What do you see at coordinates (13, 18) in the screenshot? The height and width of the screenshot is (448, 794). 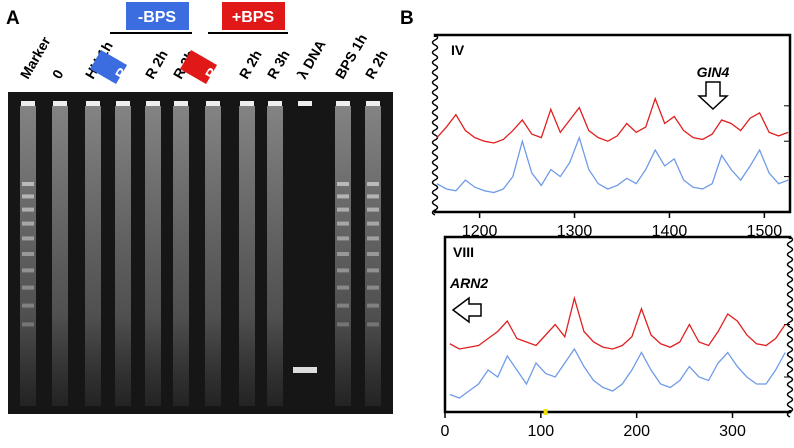 I see `panel-label: A` at bounding box center [13, 18].